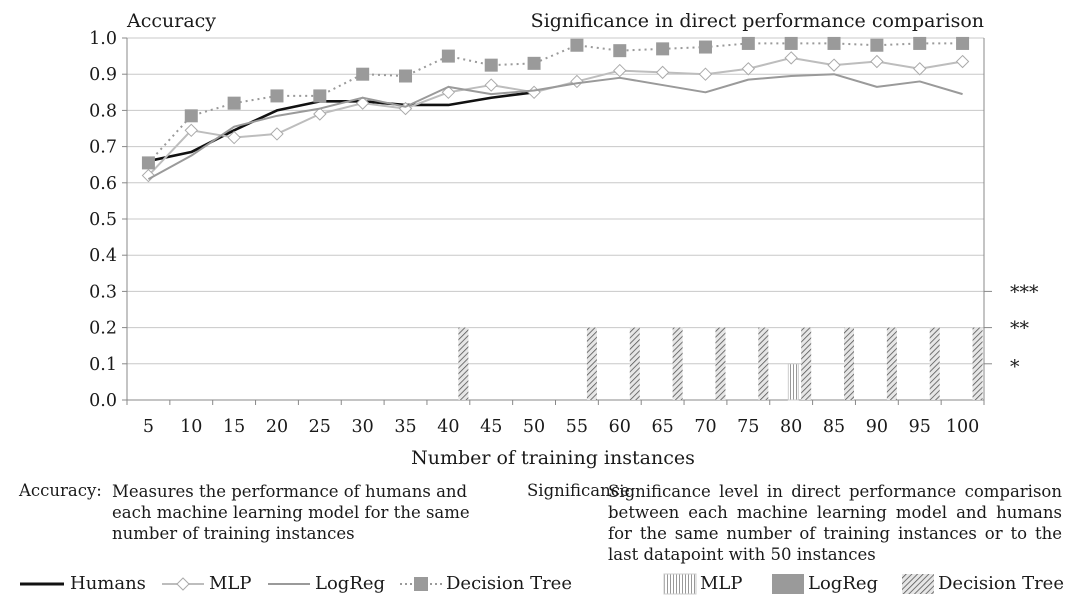 Image resolution: width=1080 pixels, height=598 pixels. I want to click on y-tick-label: 0.4, so click(103, 256).